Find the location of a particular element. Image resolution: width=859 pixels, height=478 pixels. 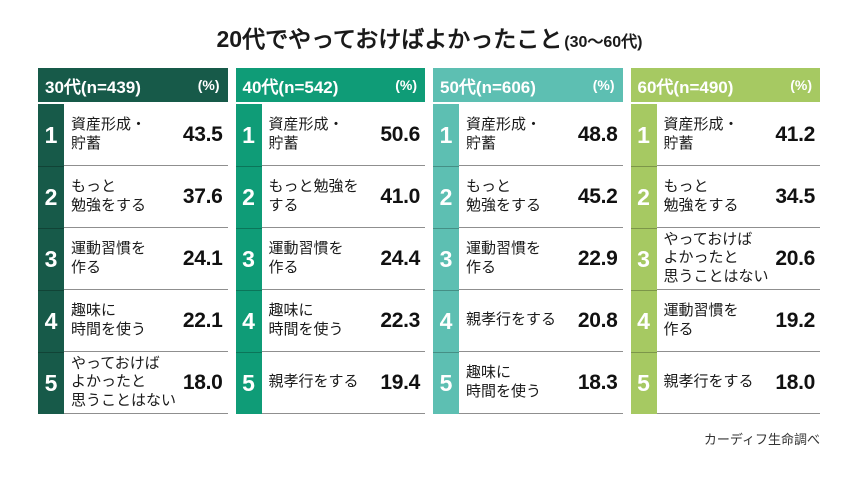

table-row: 1 資産形成・ 貯蓄 41.2 is located at coordinates (725, 135).